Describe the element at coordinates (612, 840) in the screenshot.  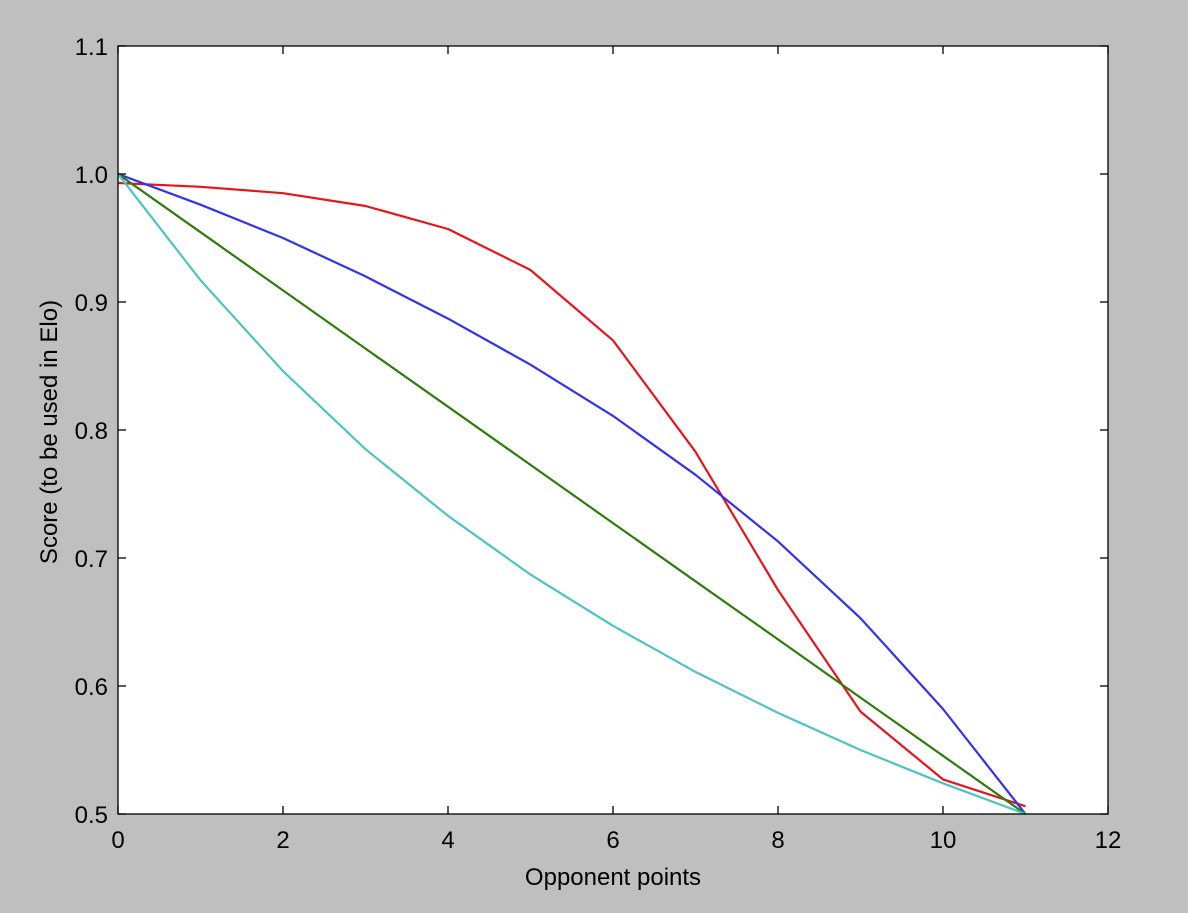
I see `x-tick-label: 6` at that location.